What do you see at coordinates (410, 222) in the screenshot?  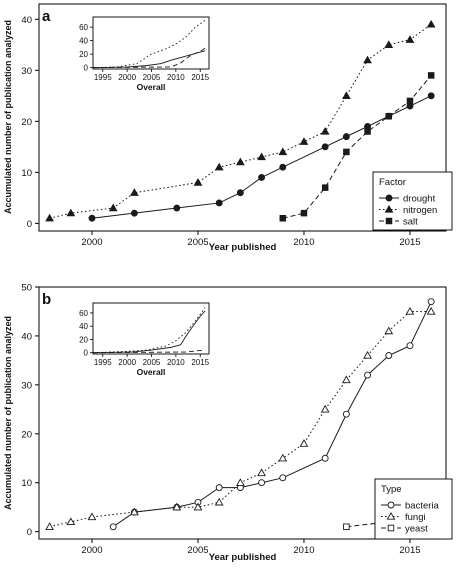 I see `legend-label-salt: salt` at bounding box center [410, 222].